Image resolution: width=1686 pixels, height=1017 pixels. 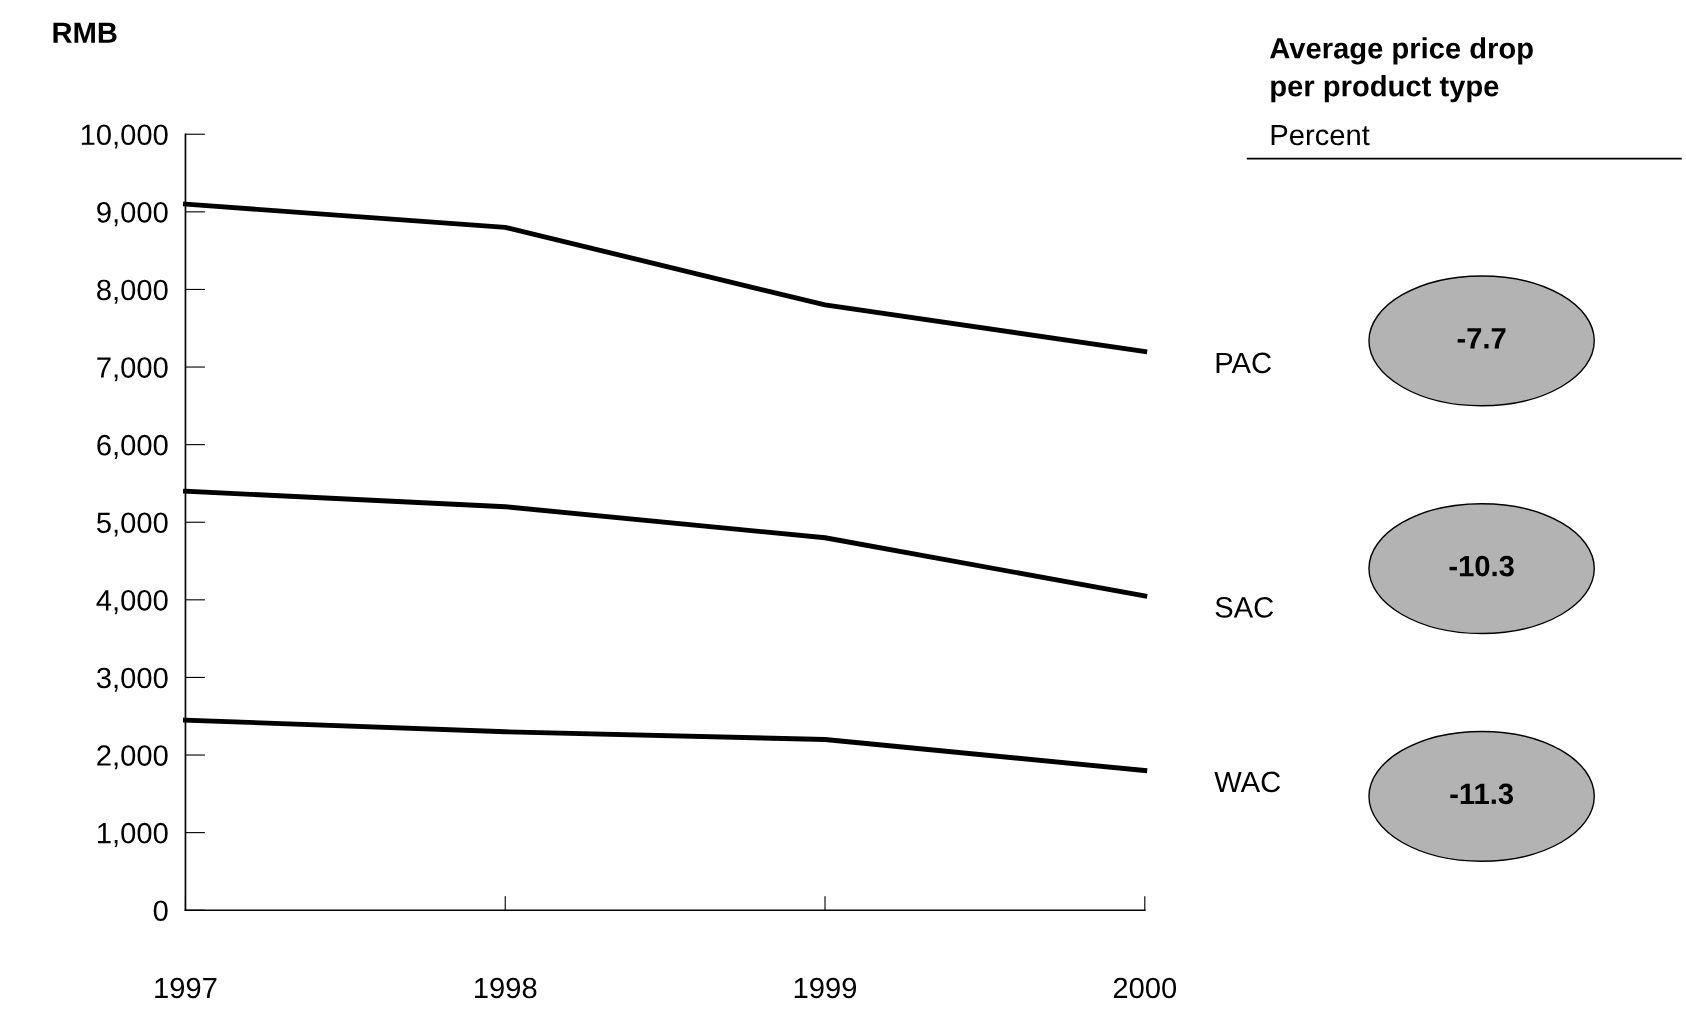 I want to click on text: PAC, so click(x=1243, y=363).